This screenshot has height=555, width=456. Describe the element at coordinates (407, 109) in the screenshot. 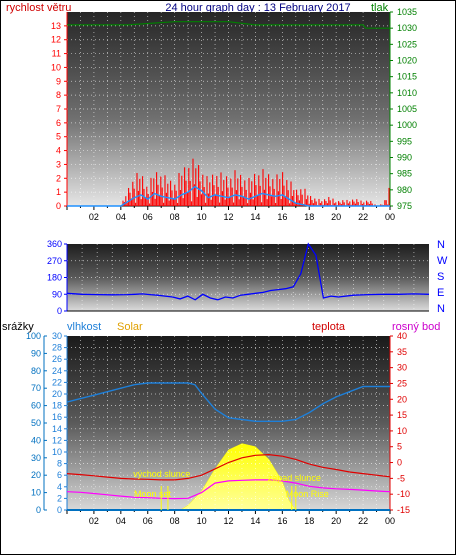

I see `pressure-ytick-label: 1005` at that location.